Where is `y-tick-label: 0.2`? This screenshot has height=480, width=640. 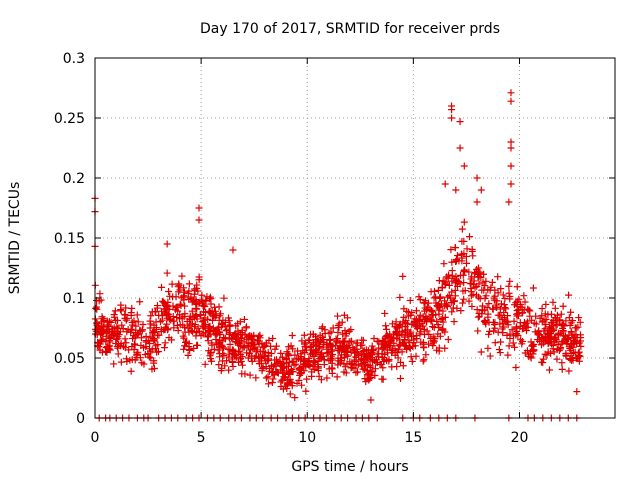 y-tick-label: 0.2 is located at coordinates (74, 179).